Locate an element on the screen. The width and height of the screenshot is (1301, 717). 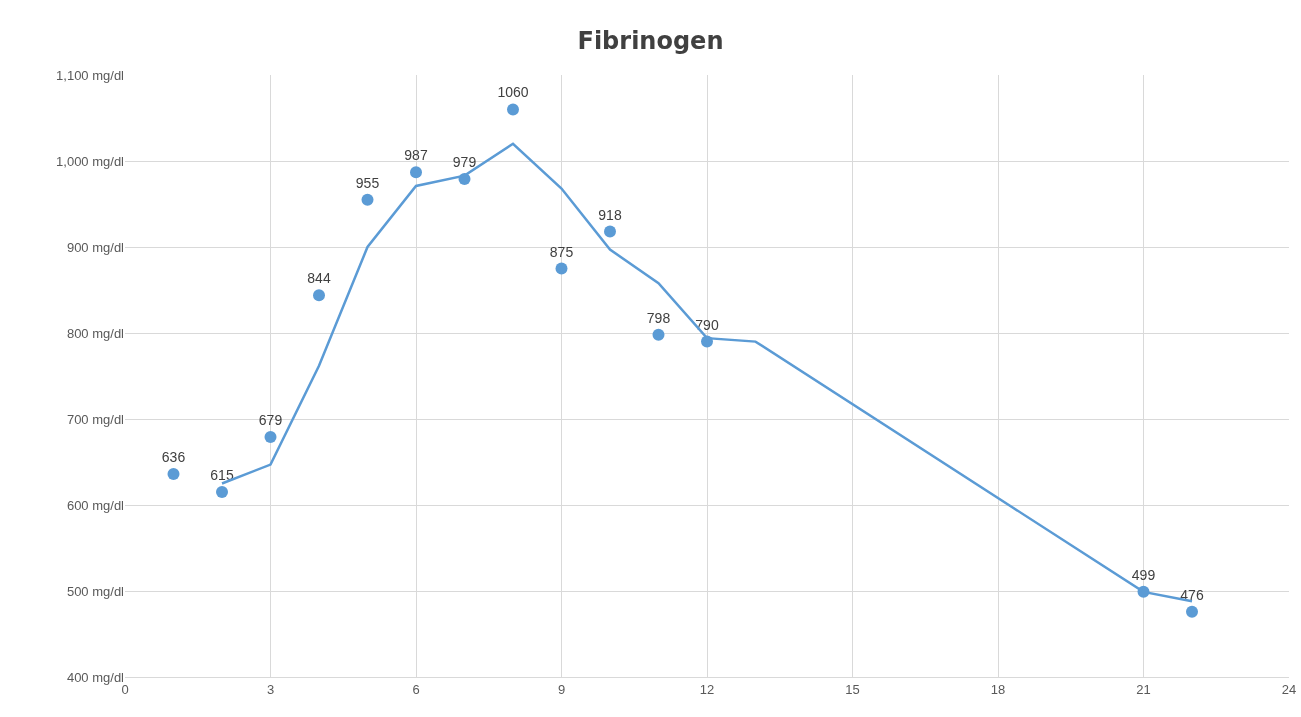
data-label: 875 is located at coordinates (561, 251).